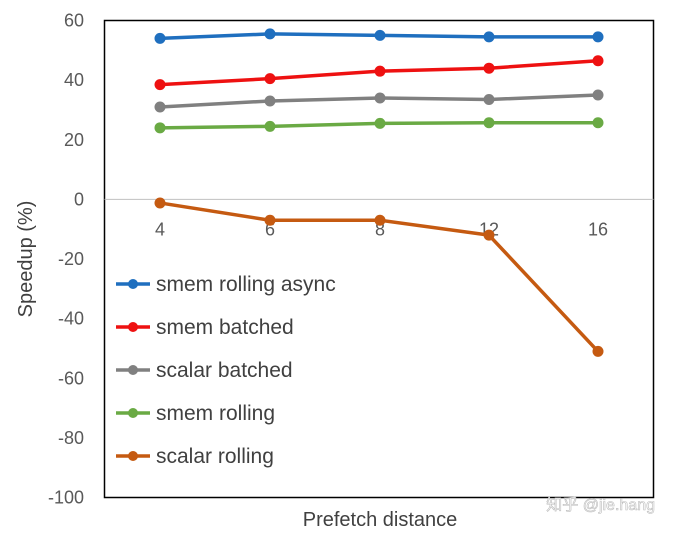  What do you see at coordinates (600, 505) in the screenshot?
I see `watermark: 知乎 @jie.hang` at bounding box center [600, 505].